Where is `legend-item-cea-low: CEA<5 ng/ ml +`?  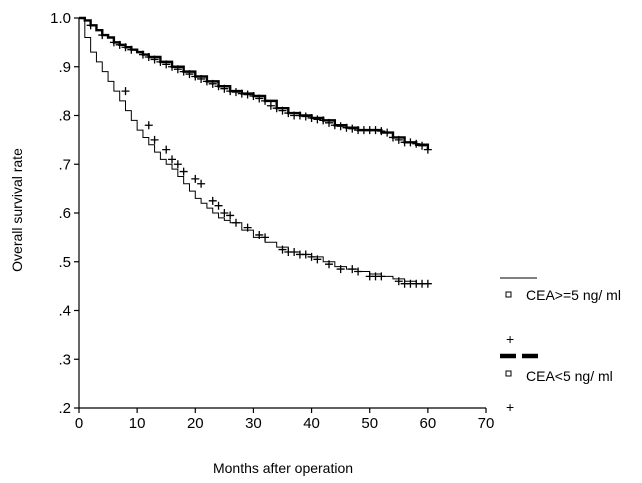
legend-item-cea-low: CEA<5 ng/ ml + is located at coordinates (556, 384).